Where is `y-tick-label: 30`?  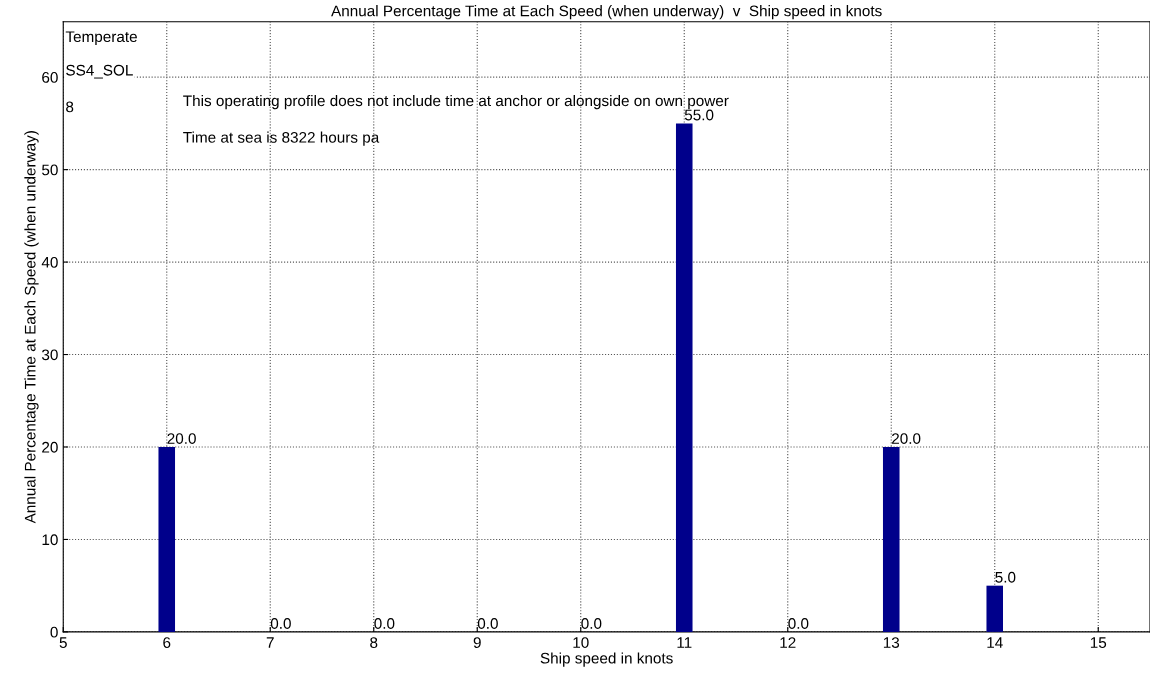
y-tick-label: 30 is located at coordinates (49, 355).